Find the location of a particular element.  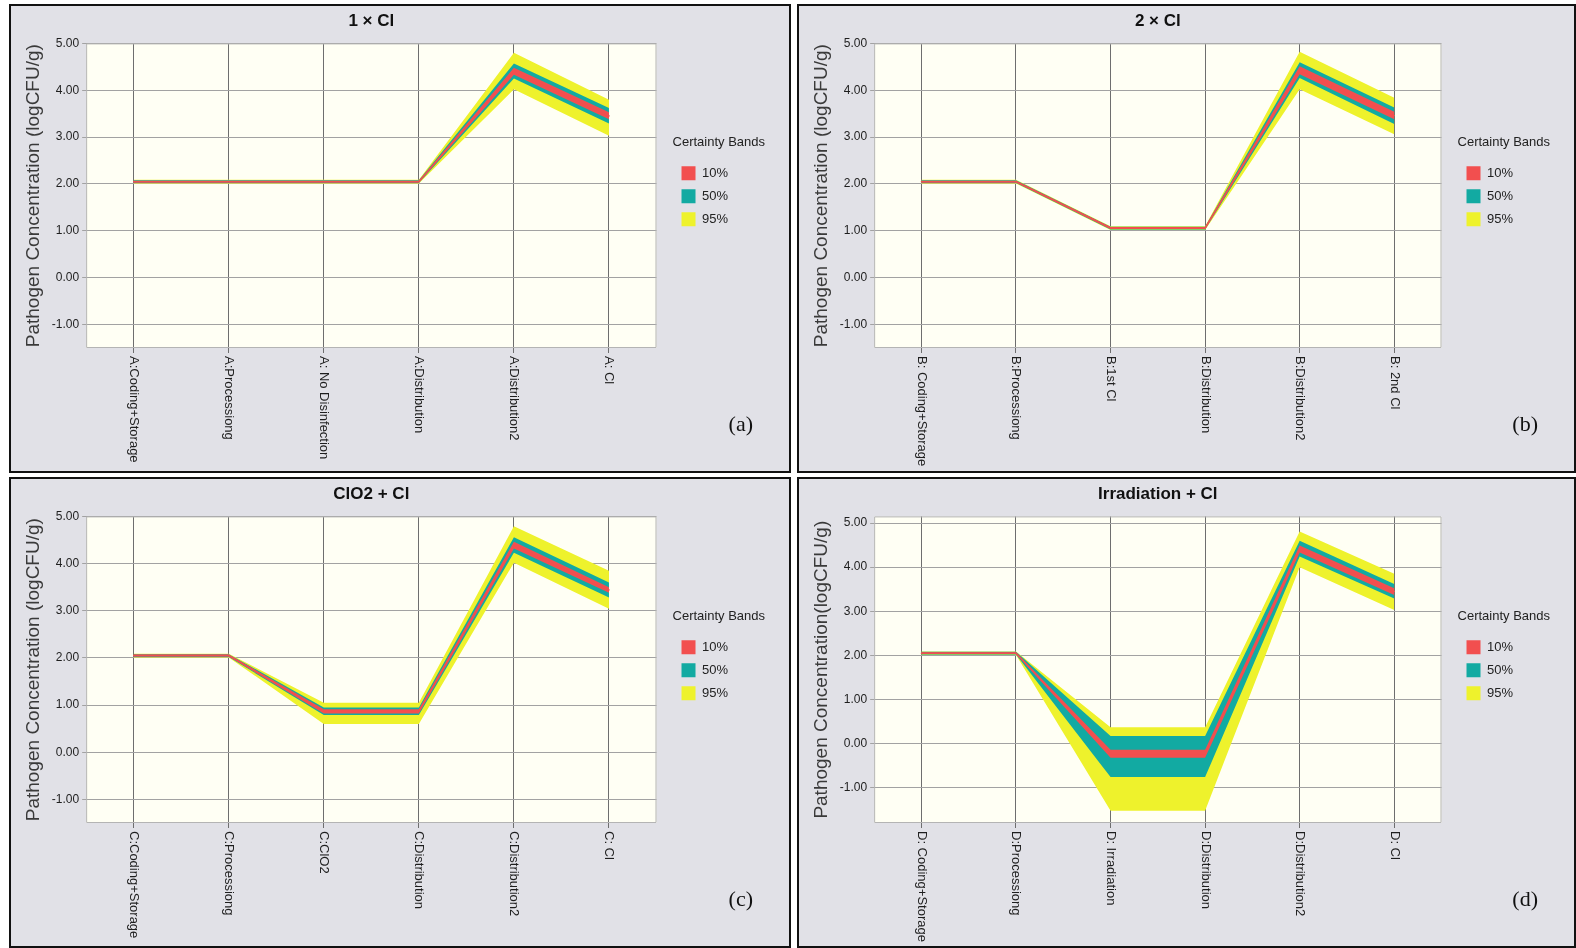

text: (b) is located at coordinates (1525, 424).